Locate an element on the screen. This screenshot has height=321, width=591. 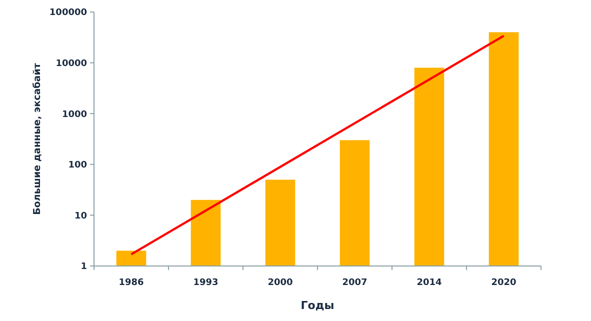
x-tick-label: 1986 is located at coordinates (131, 283).